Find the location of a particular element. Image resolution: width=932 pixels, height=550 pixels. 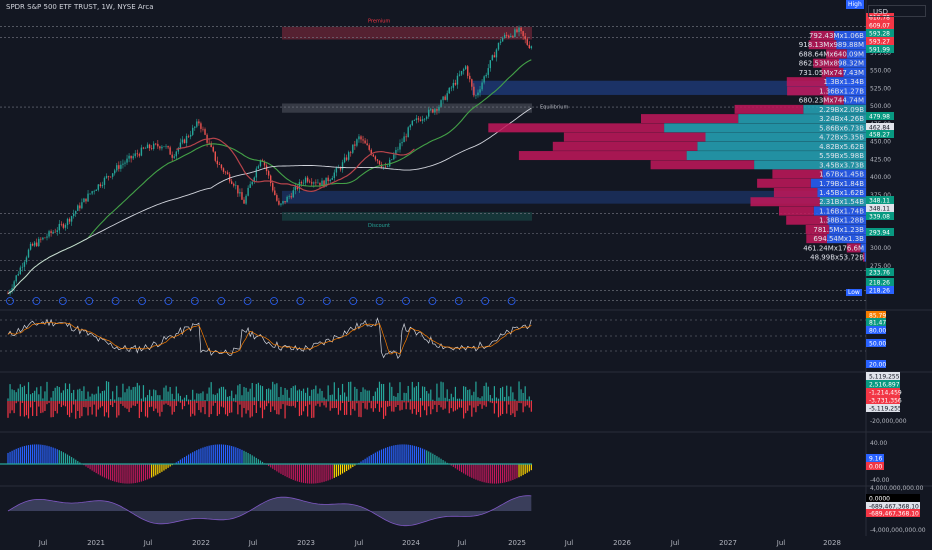

delta-badge-label: 2,516,897 is located at coordinates (884, 385).